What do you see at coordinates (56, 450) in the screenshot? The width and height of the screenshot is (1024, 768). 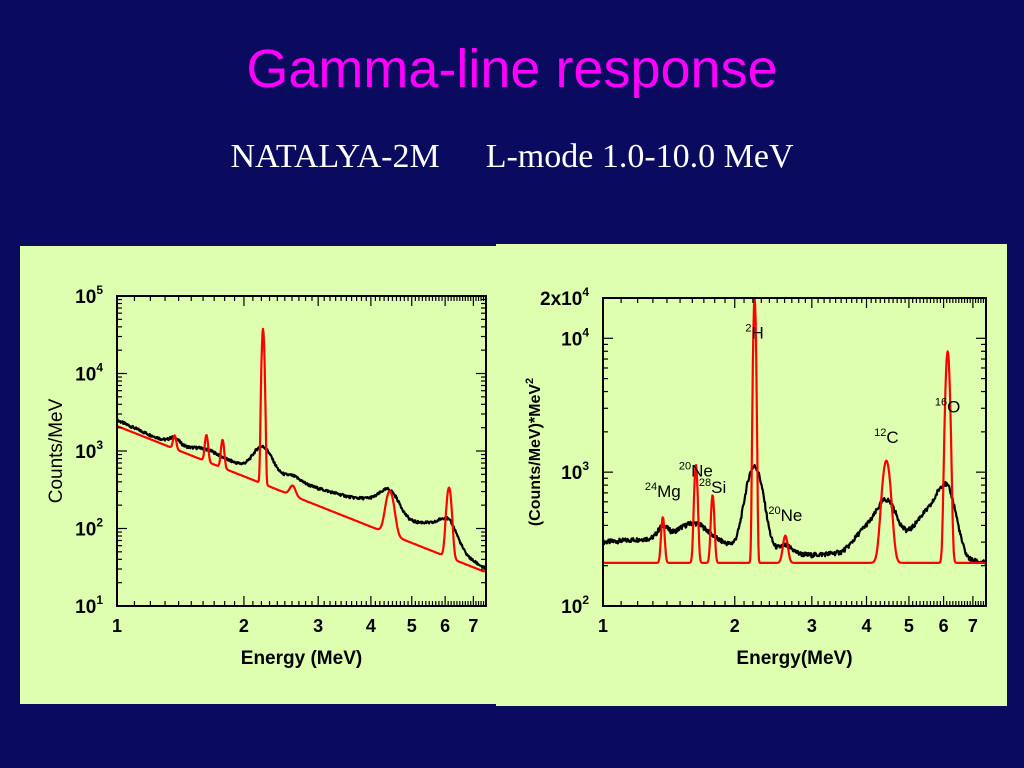 I see `y-axis-label: Counts/MeV` at bounding box center [56, 450].